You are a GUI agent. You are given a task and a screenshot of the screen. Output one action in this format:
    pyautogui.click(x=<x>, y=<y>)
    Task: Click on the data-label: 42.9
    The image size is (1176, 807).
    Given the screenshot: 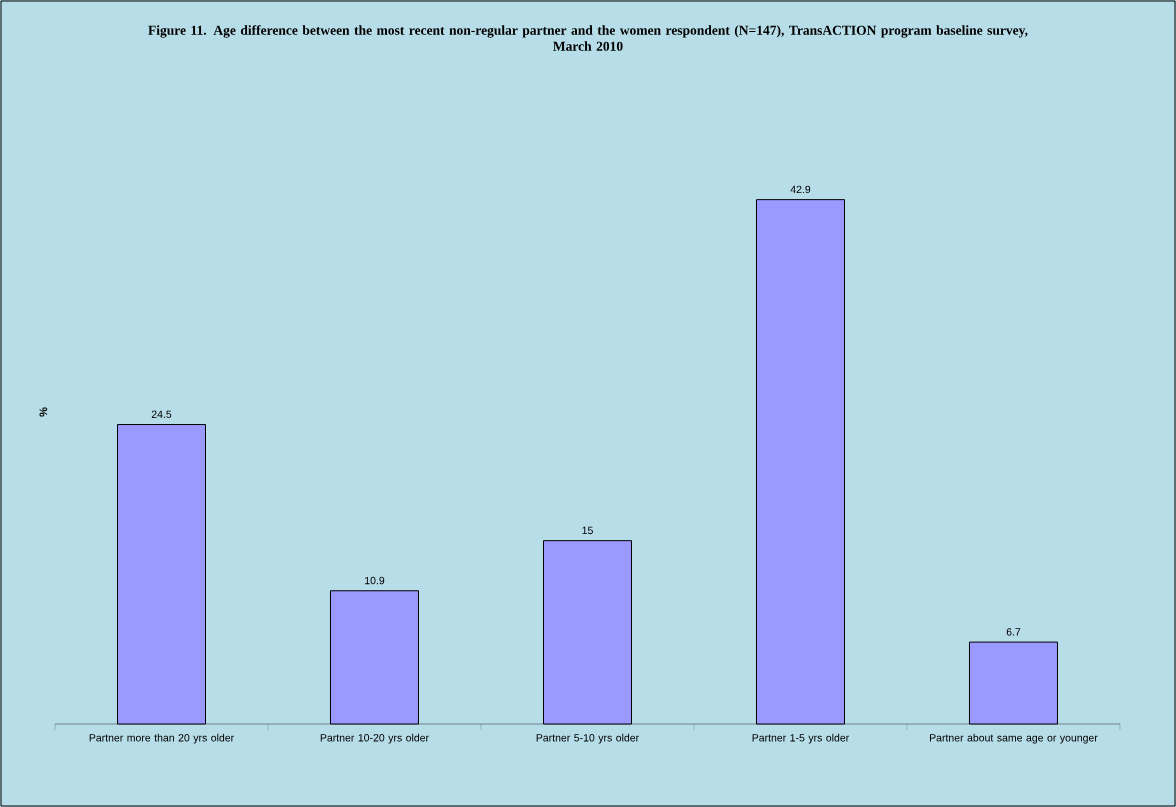 What is the action you would take?
    pyautogui.click(x=800, y=189)
    